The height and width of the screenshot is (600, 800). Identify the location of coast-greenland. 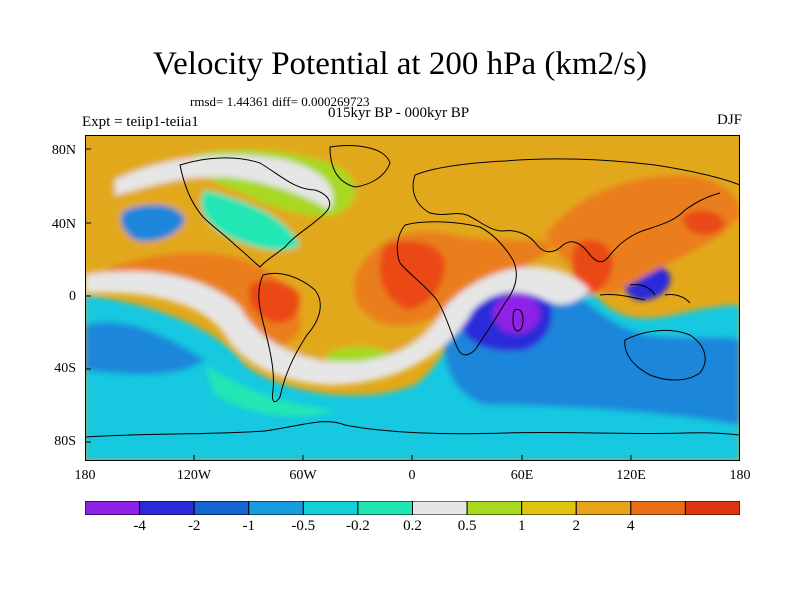
(360, 166).